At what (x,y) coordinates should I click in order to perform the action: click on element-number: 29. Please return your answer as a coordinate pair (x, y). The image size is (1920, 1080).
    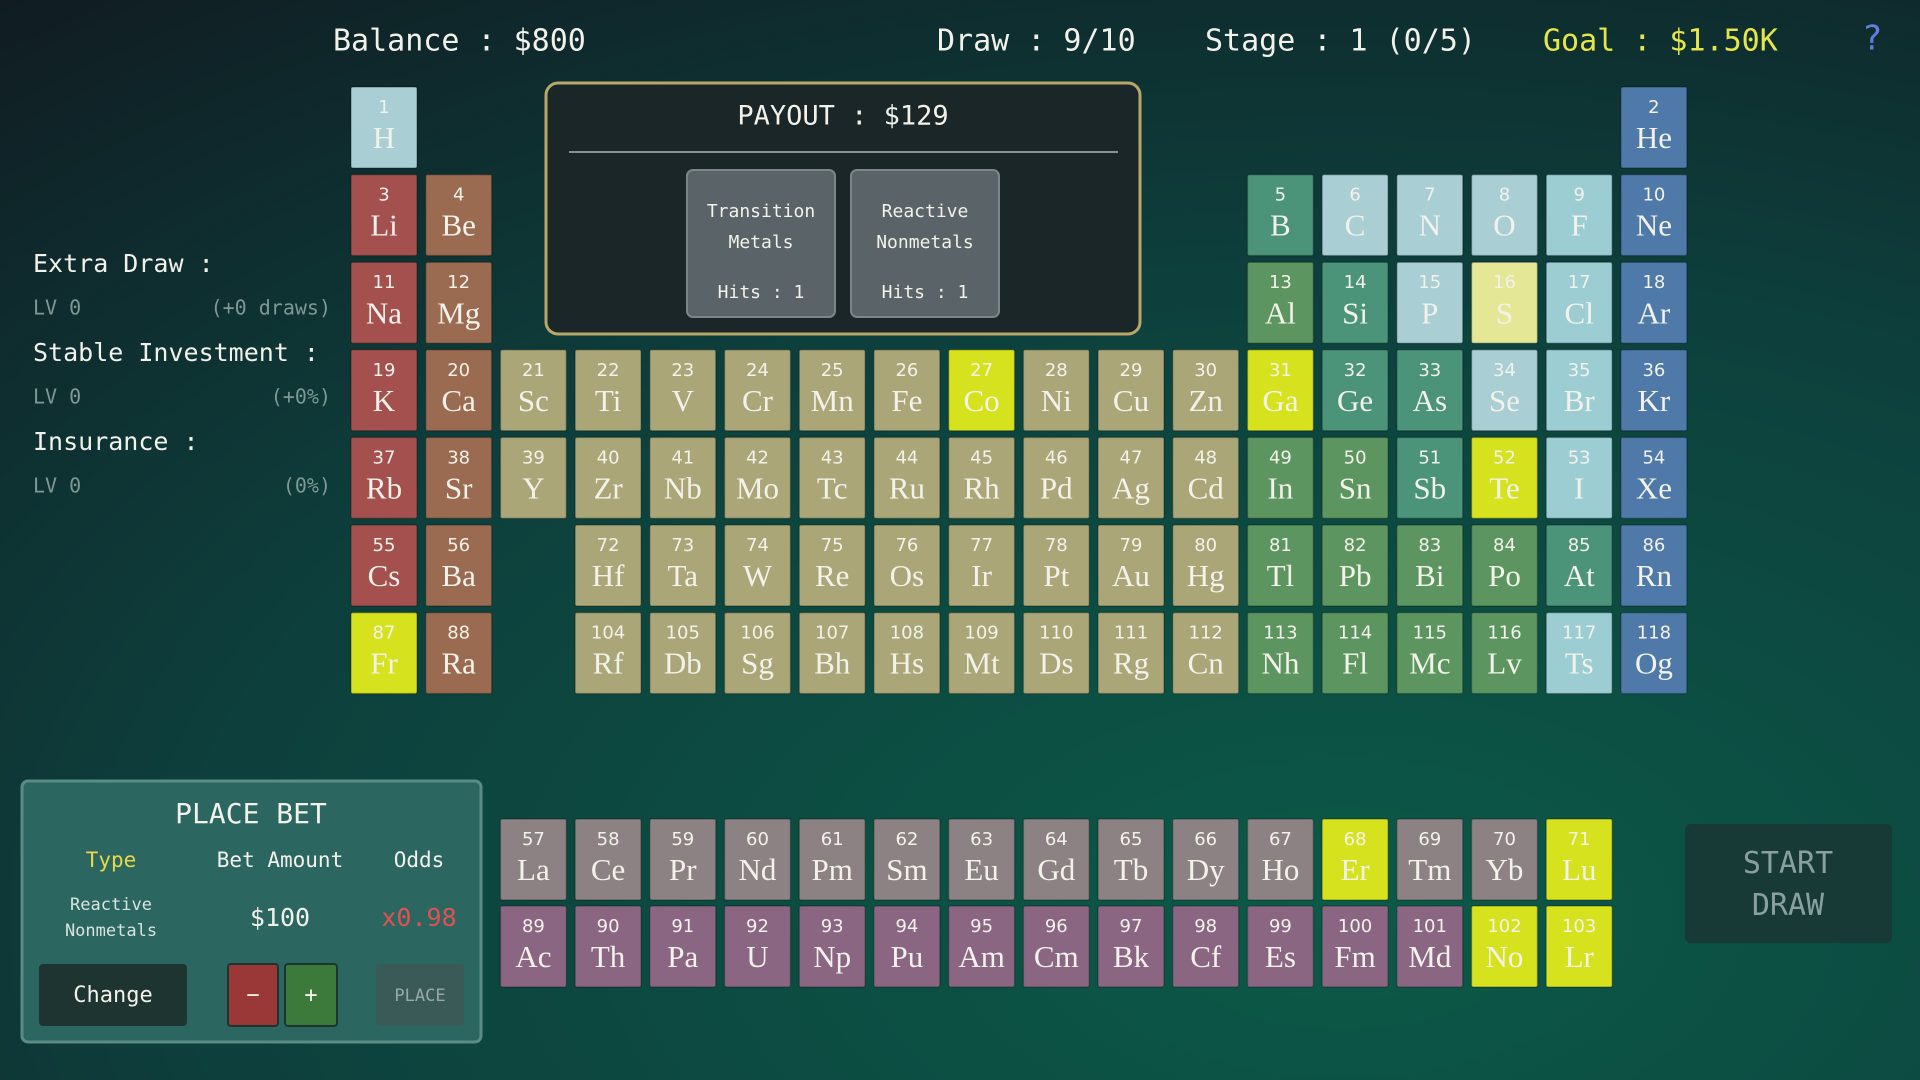
    Looking at the image, I should click on (1131, 370).